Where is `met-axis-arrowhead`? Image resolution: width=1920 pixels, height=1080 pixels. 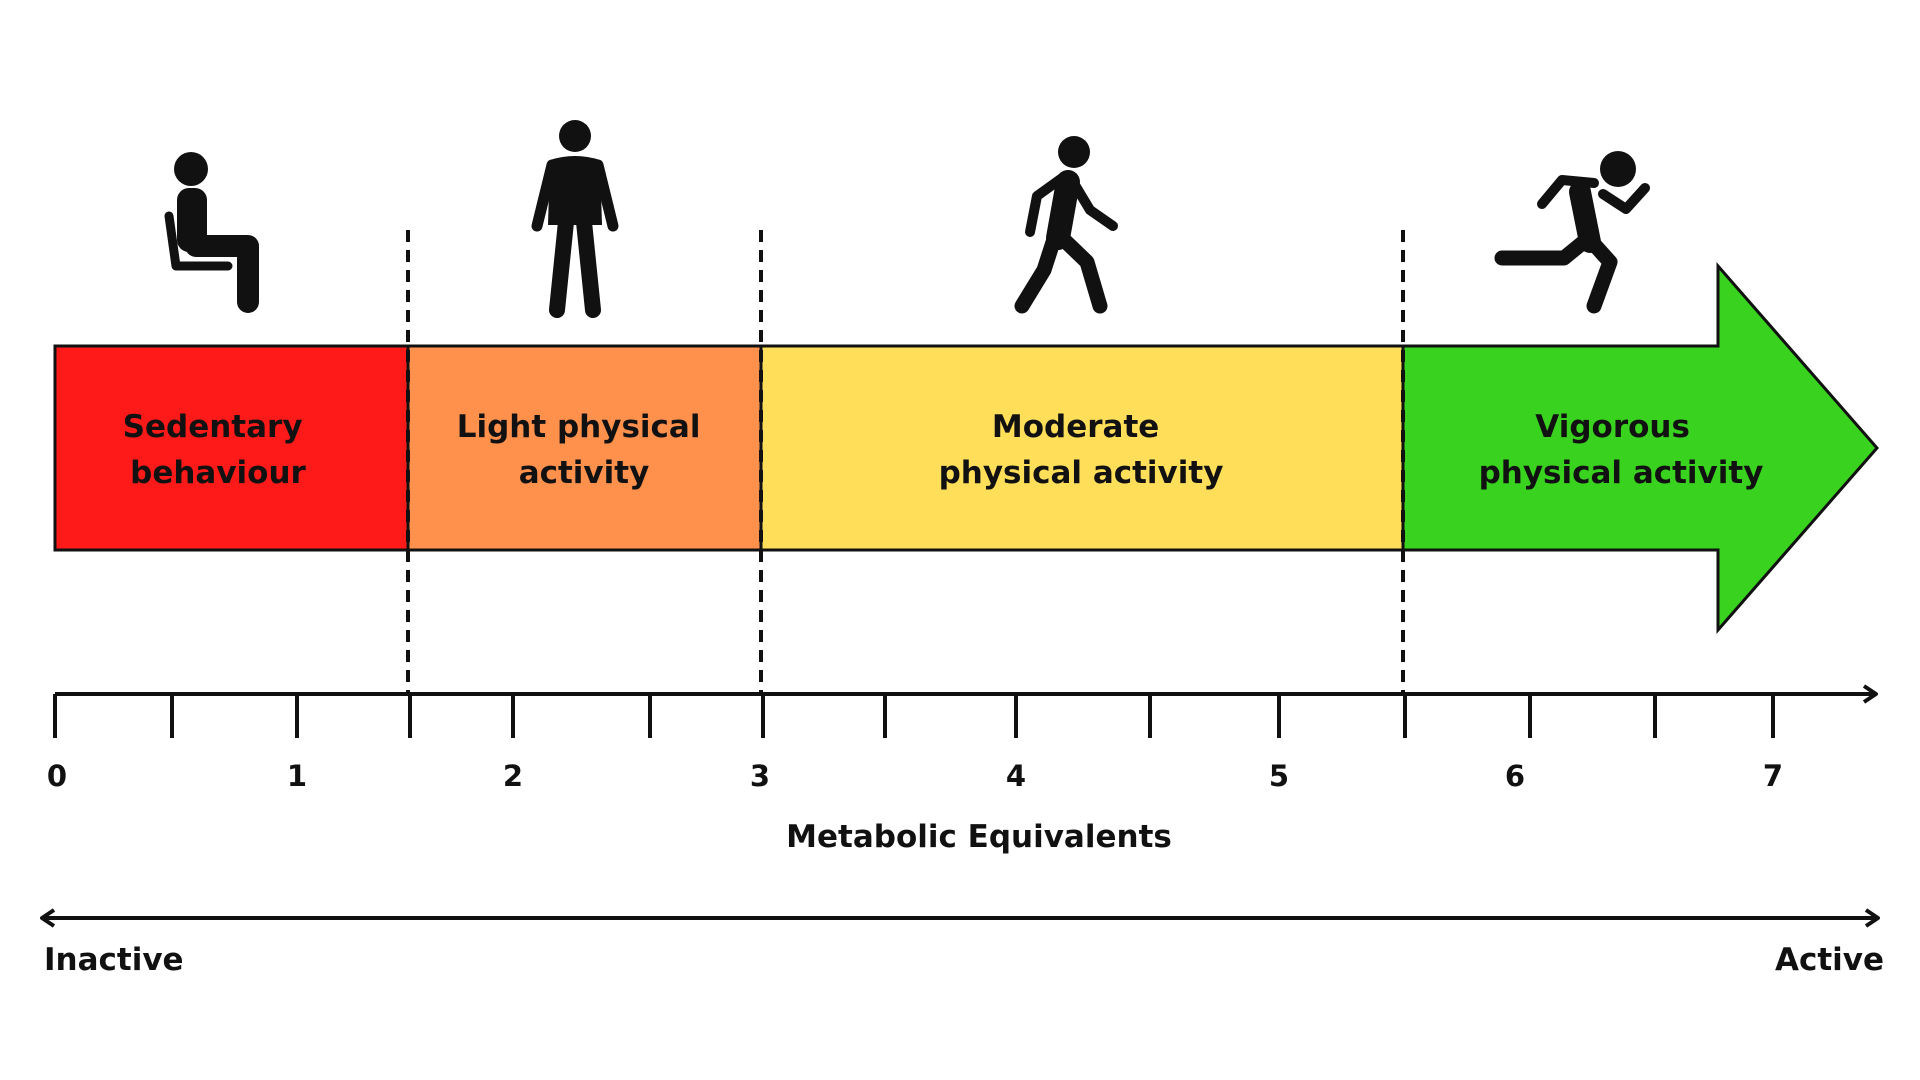
met-axis-arrowhead is located at coordinates (1870, 694).